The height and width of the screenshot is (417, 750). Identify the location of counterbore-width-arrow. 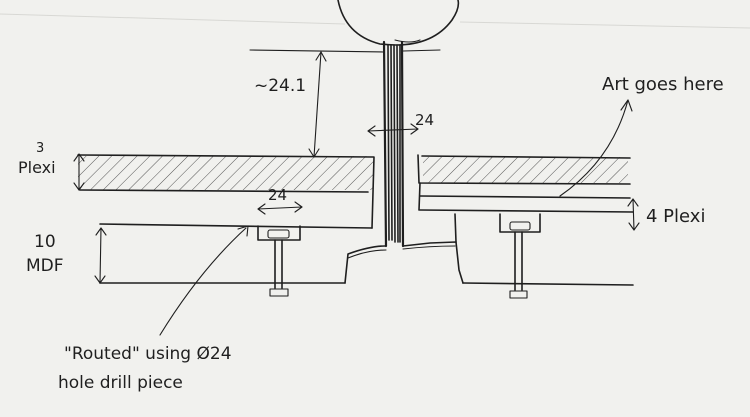
(280, 208).